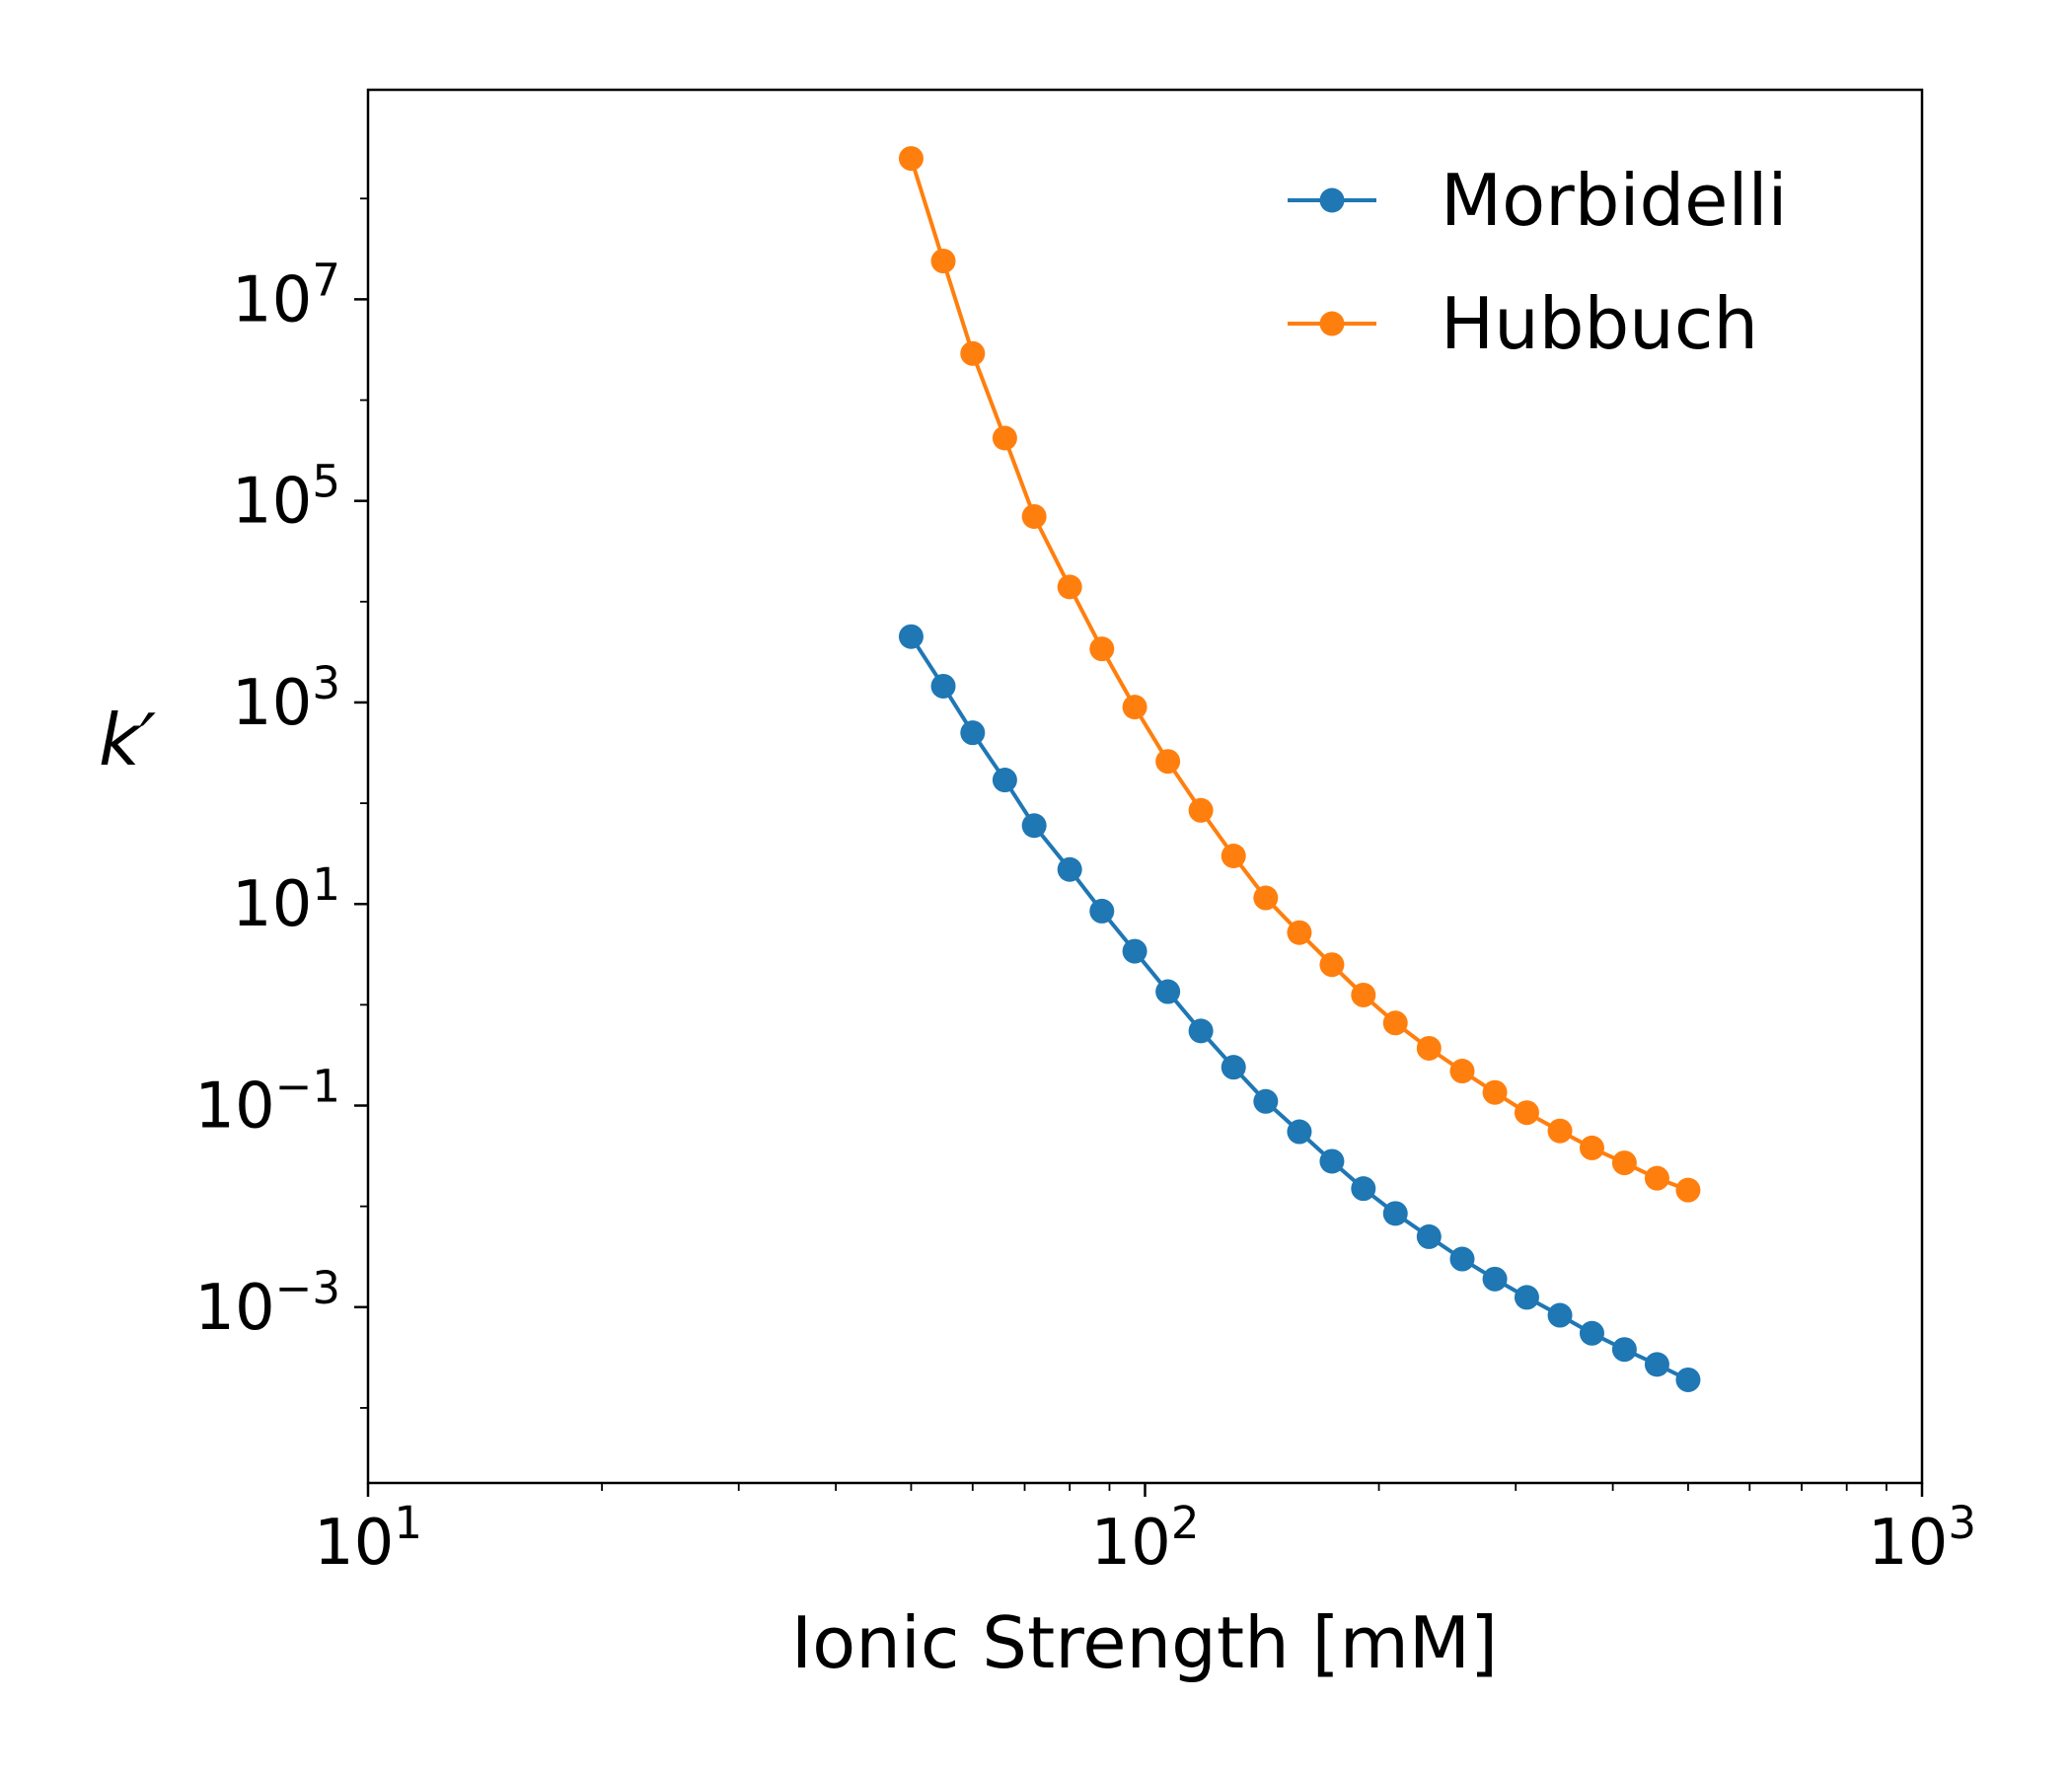 The image size is (2072, 1776). What do you see at coordinates (267, 1304) in the screenshot?
I see `y-tick-label: 10⁻³` at bounding box center [267, 1304].